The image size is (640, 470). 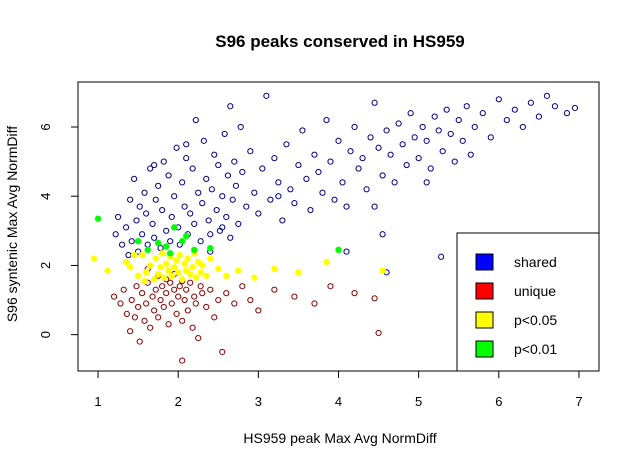 I want to click on legend-box, so click(x=528, y=302).